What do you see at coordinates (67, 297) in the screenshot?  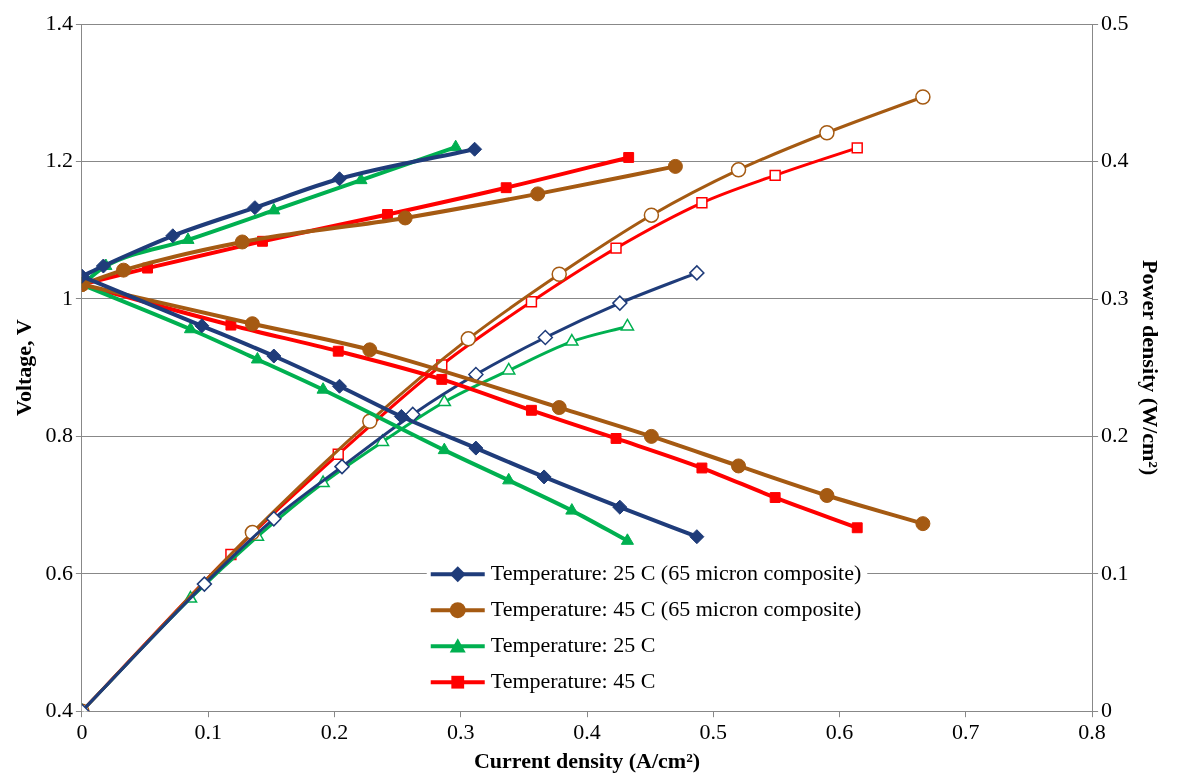 I see `y-tick-label: 1` at bounding box center [67, 297].